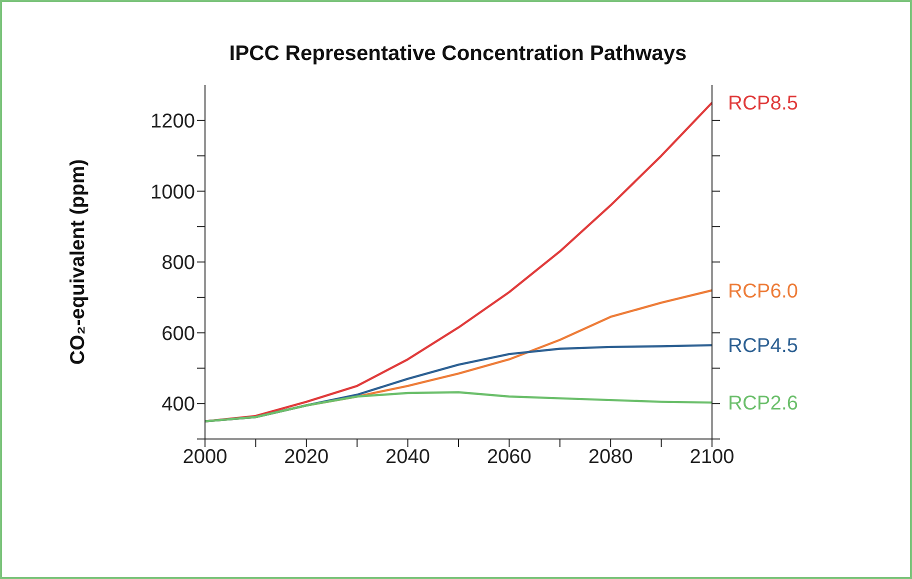  What do you see at coordinates (458, 406) in the screenshot?
I see `line-series` at bounding box center [458, 406].